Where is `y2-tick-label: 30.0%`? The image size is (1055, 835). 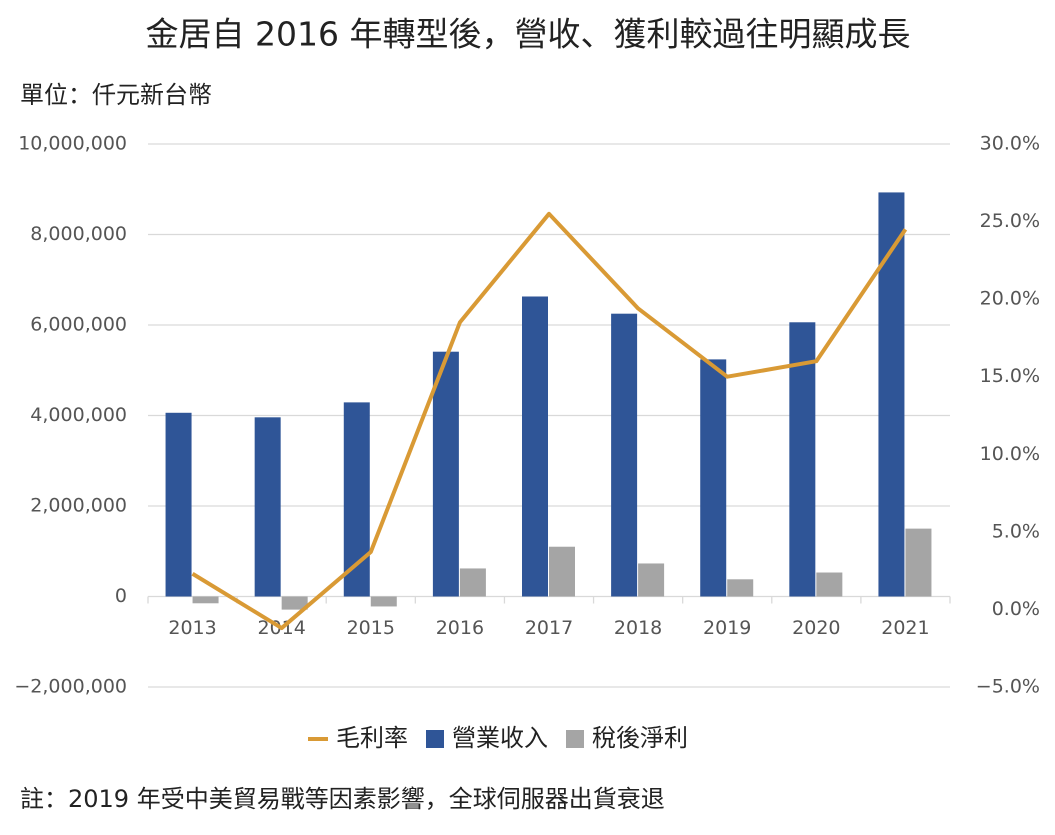 y2-tick-label: 30.0% is located at coordinates (1010, 144).